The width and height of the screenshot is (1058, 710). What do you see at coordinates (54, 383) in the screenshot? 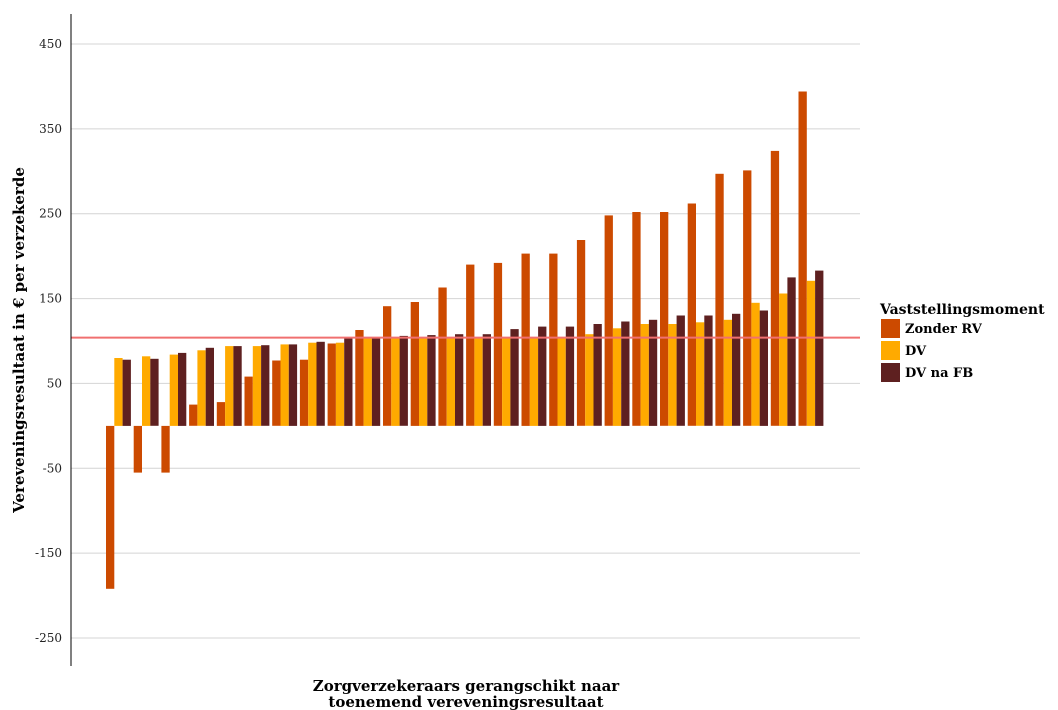
I see `y-tick-label: 50` at bounding box center [54, 383].